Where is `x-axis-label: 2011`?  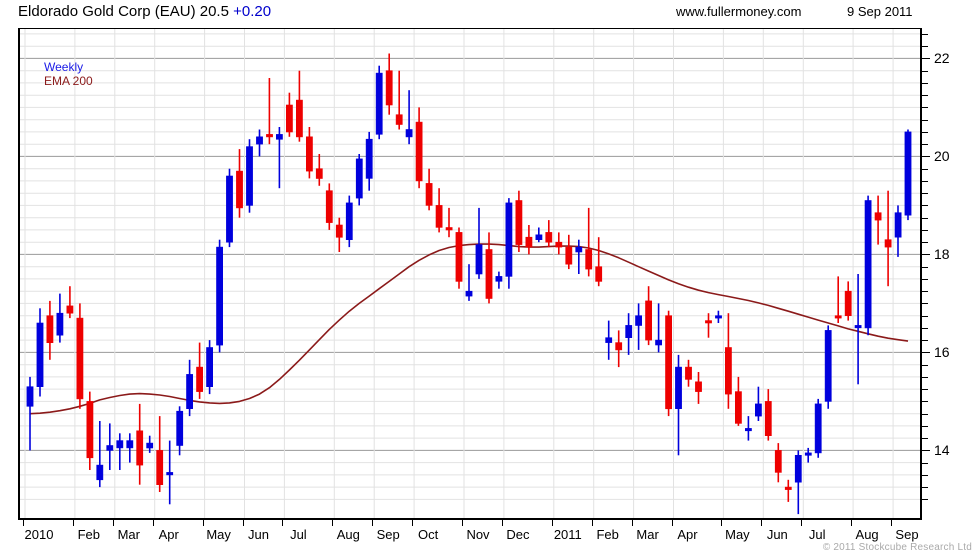 x-axis-label: 2011 is located at coordinates (567, 534).